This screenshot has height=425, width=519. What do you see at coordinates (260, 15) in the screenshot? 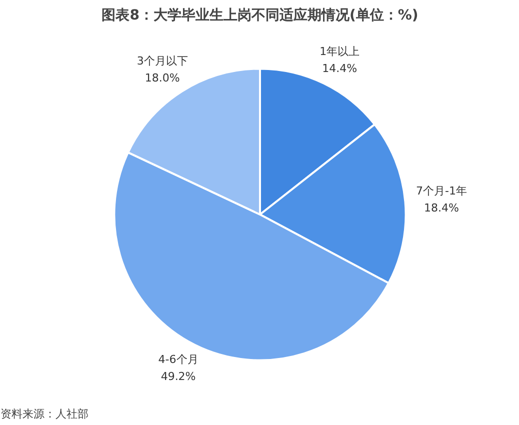
I see `chart-title: 图表8：大学毕业生上岗不同适应期情况(单位：%)` at bounding box center [260, 15].